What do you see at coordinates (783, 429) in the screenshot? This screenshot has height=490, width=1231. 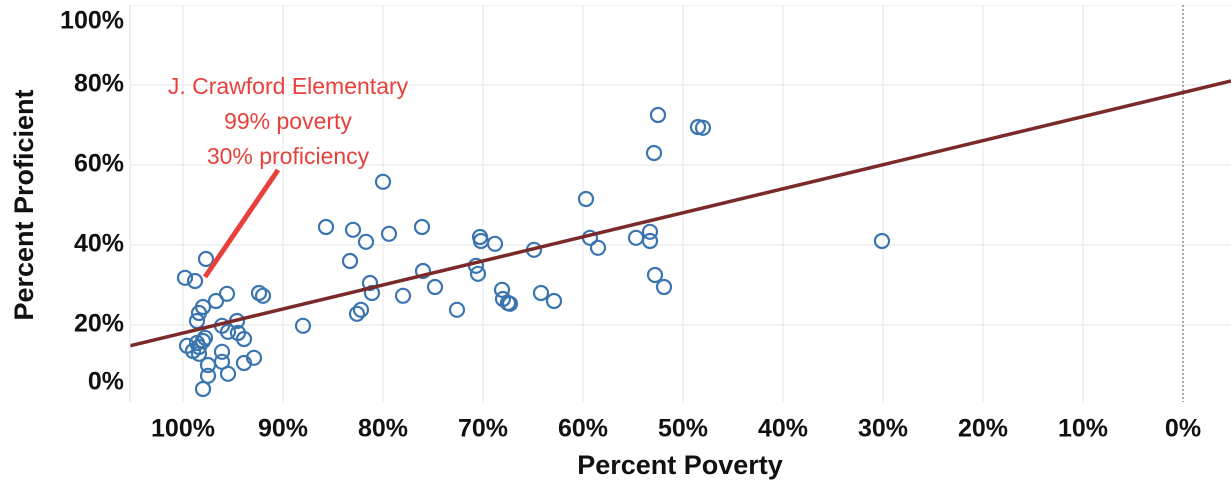 I see `x-tick-label: 40%` at bounding box center [783, 429].